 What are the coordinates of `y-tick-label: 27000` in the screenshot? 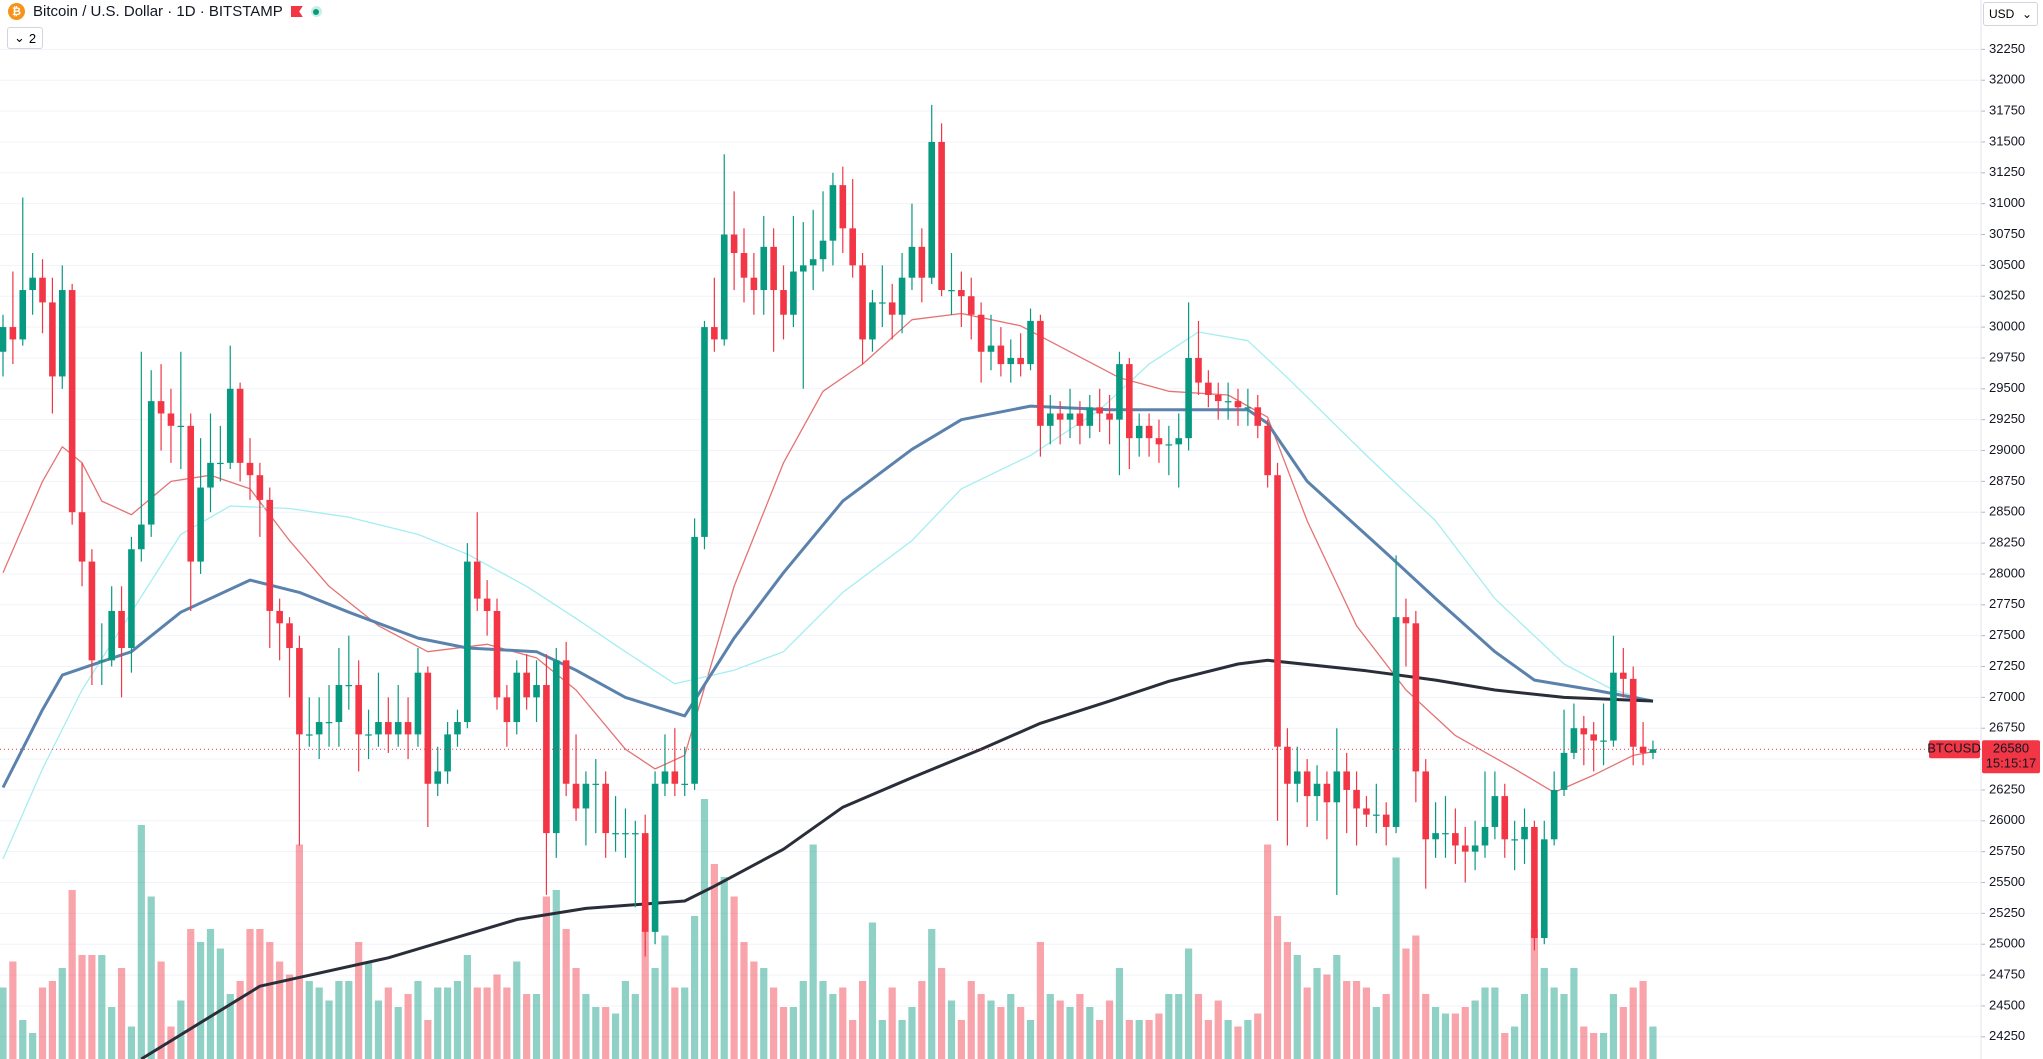 It's located at (2007, 696).